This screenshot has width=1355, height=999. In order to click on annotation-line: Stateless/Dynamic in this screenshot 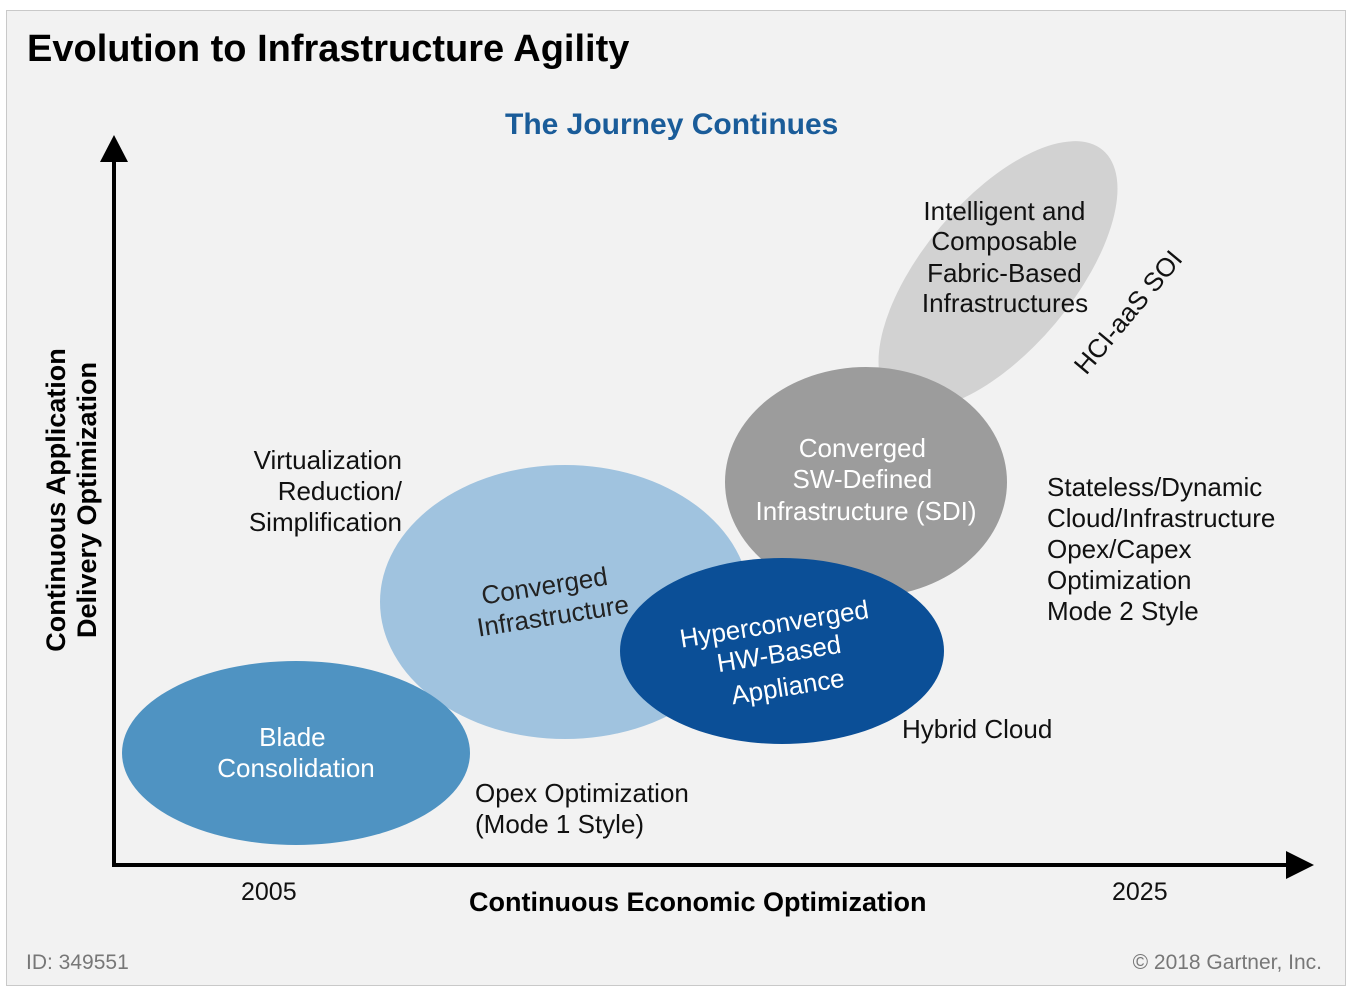, I will do `click(1155, 487)`.